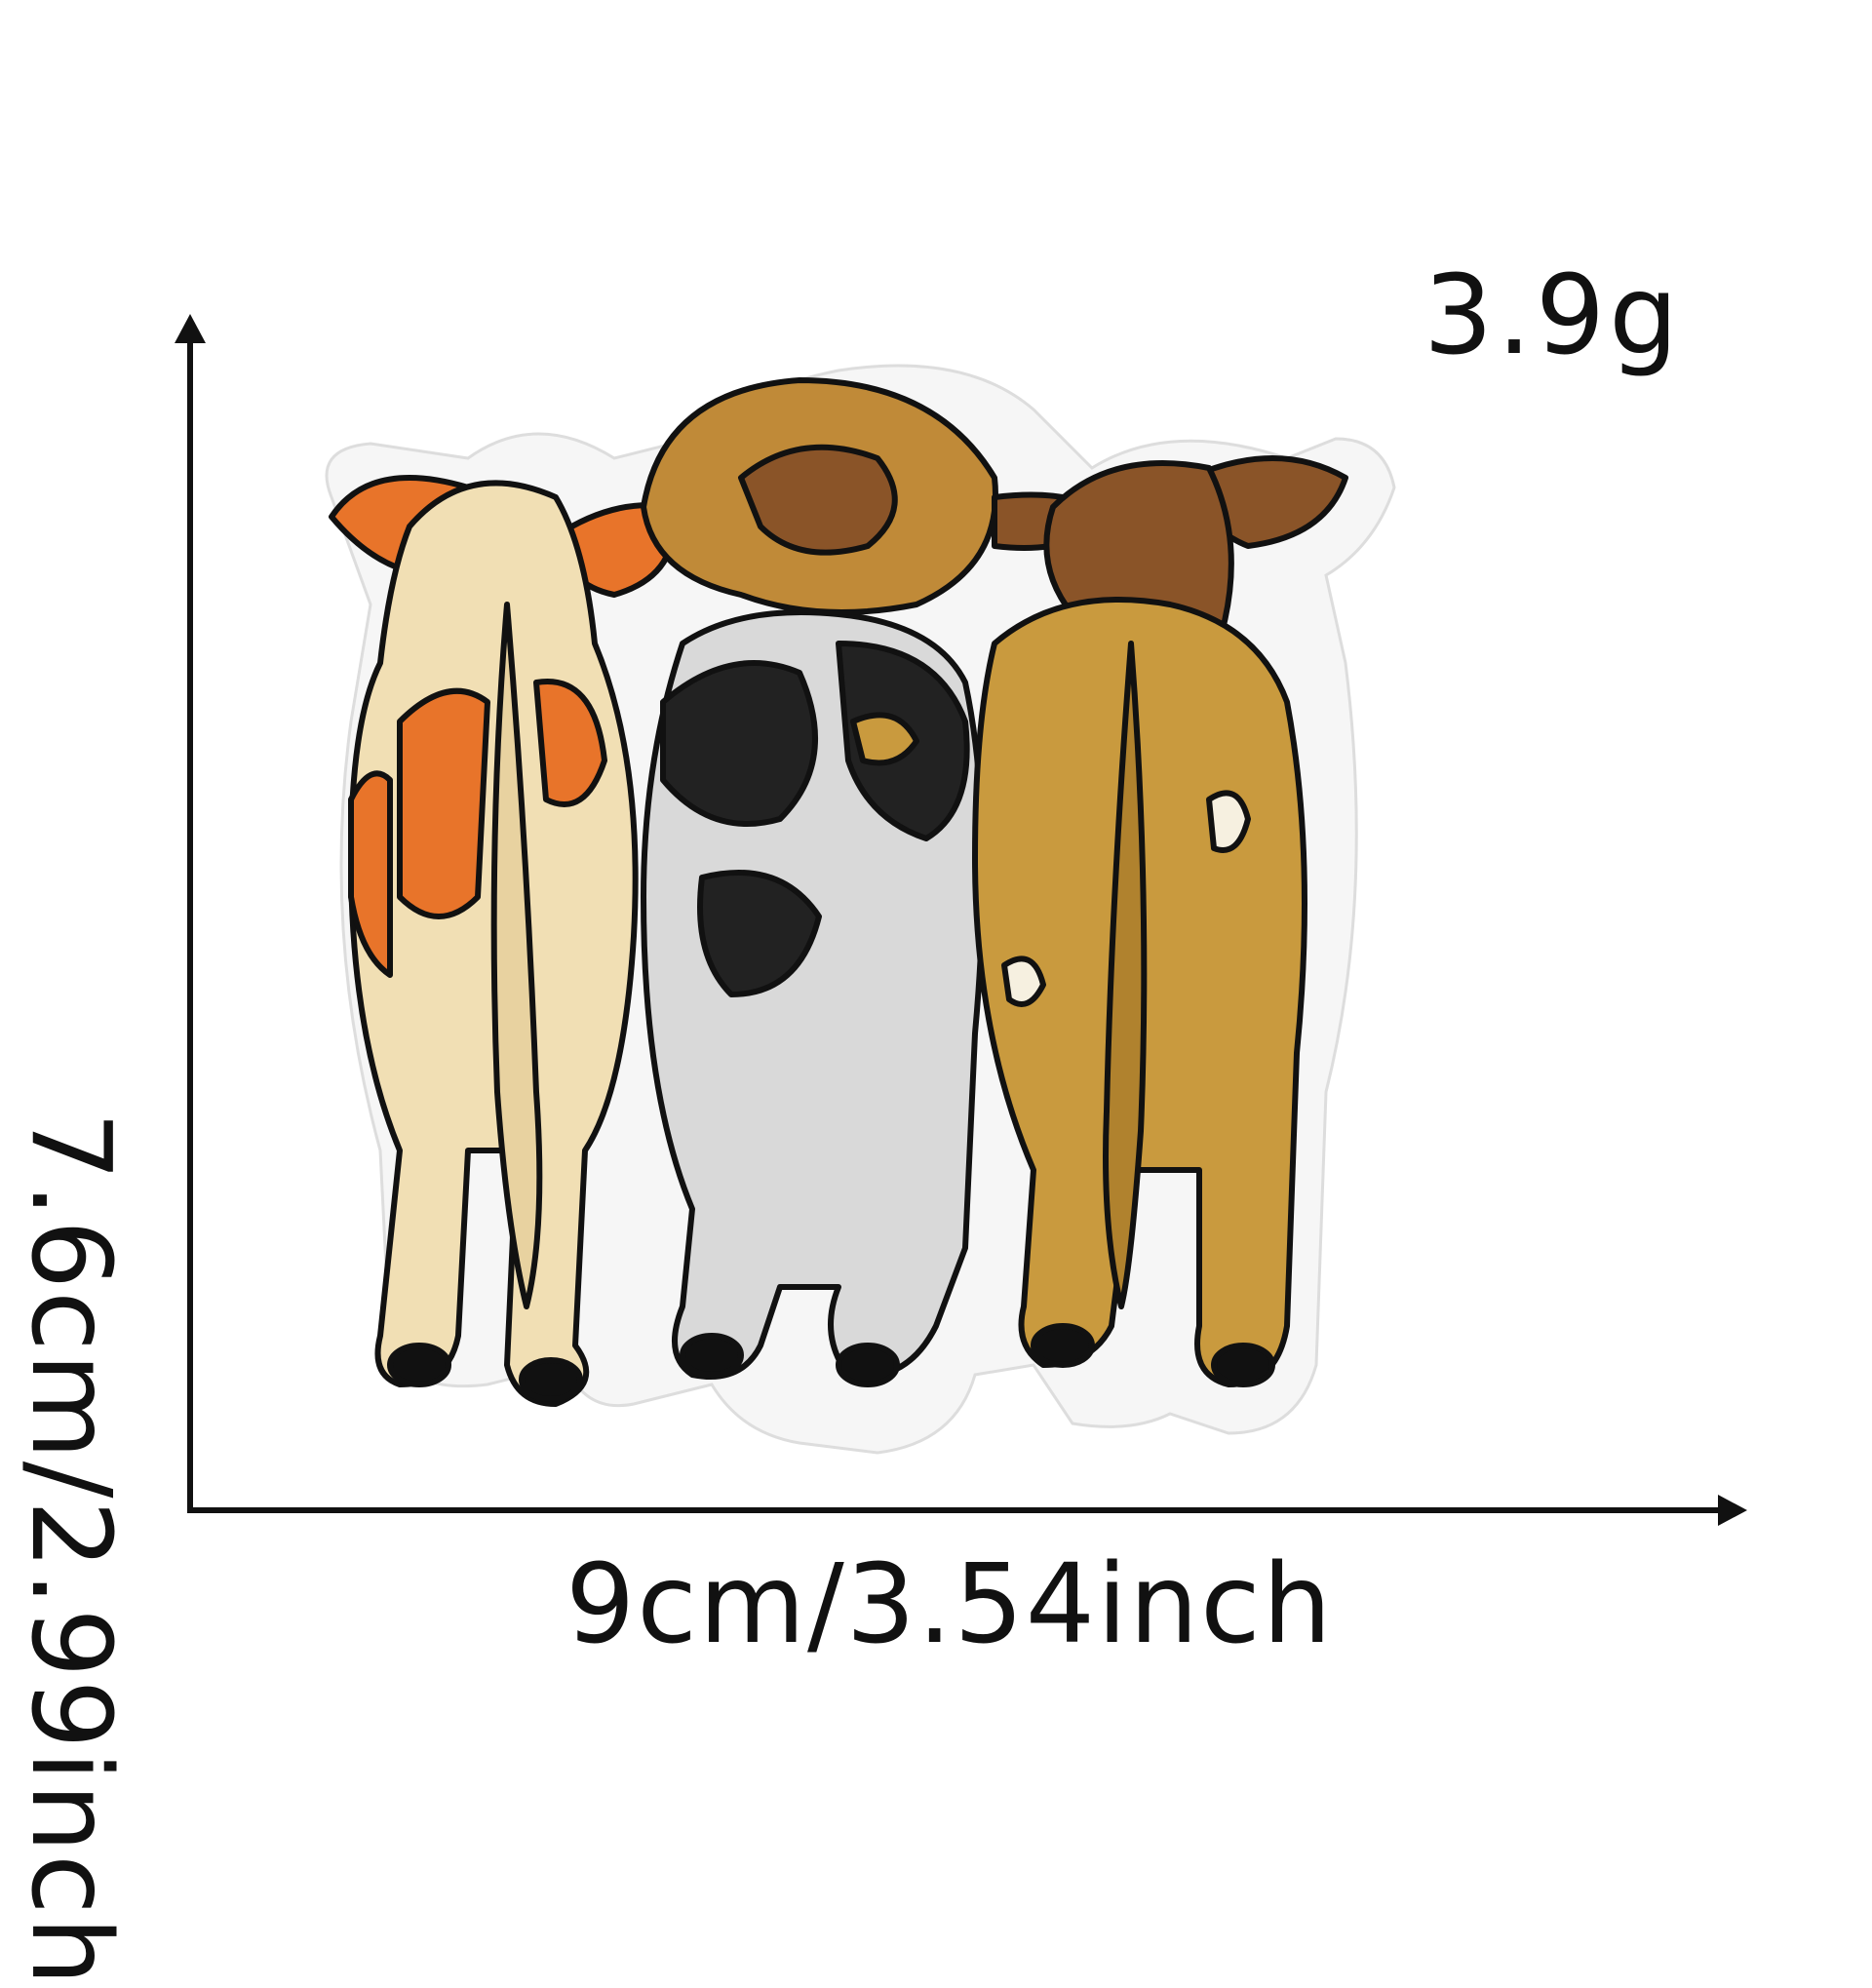 This screenshot has height=1988, width=1872. What do you see at coordinates (1125, 975) in the screenshot?
I see `cow-right-tail` at bounding box center [1125, 975].